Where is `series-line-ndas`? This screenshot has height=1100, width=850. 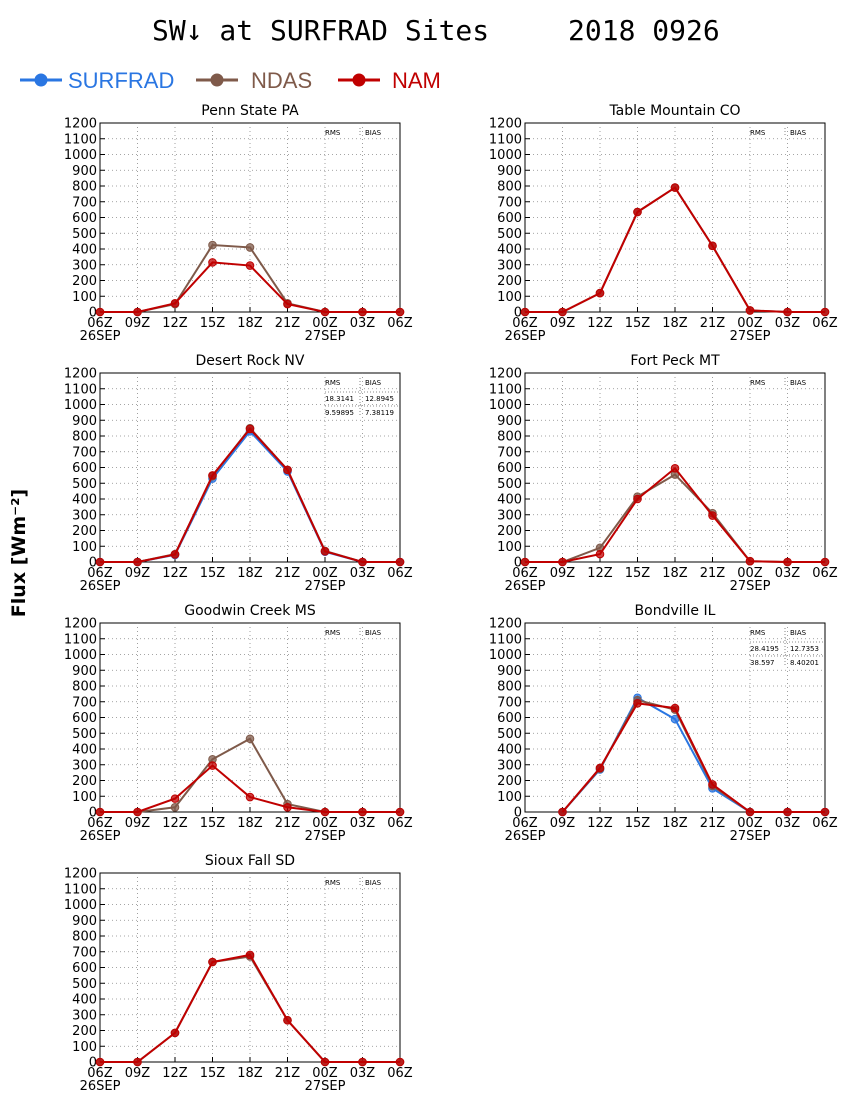
series-line-ndas is located at coordinates (675, 249).